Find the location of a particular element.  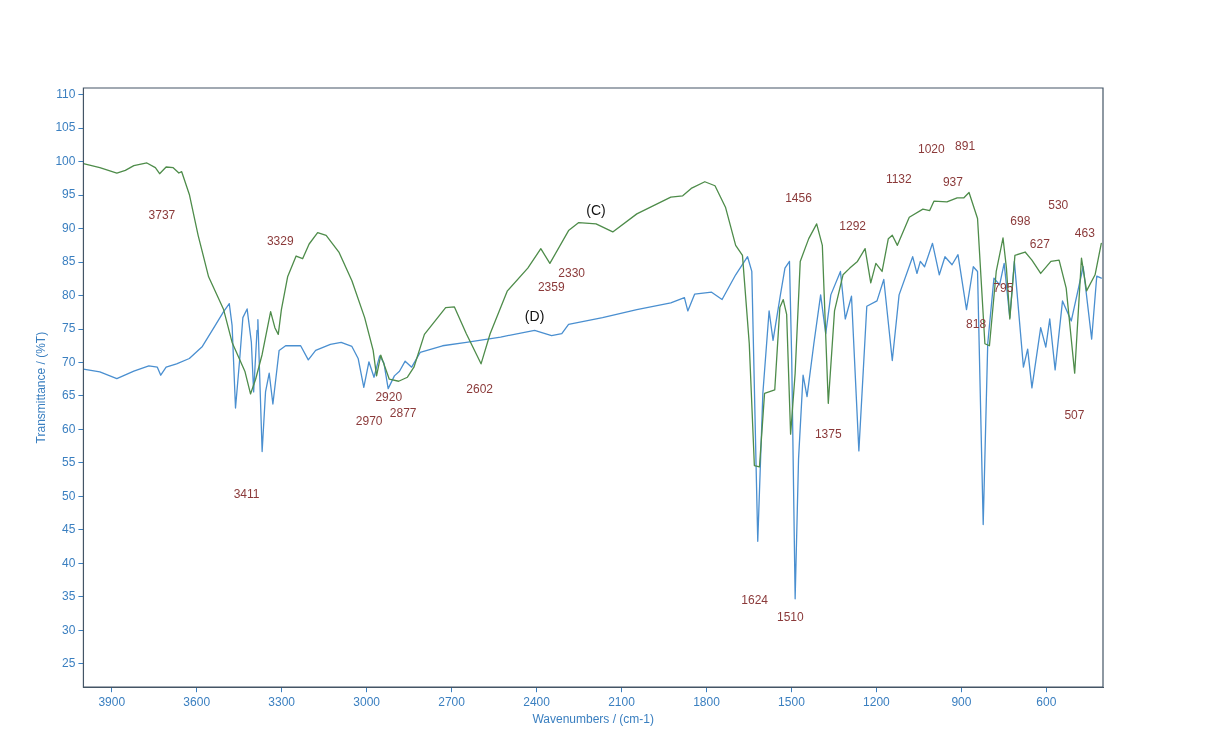

y-tick-label: 30 is located at coordinates (69, 629).